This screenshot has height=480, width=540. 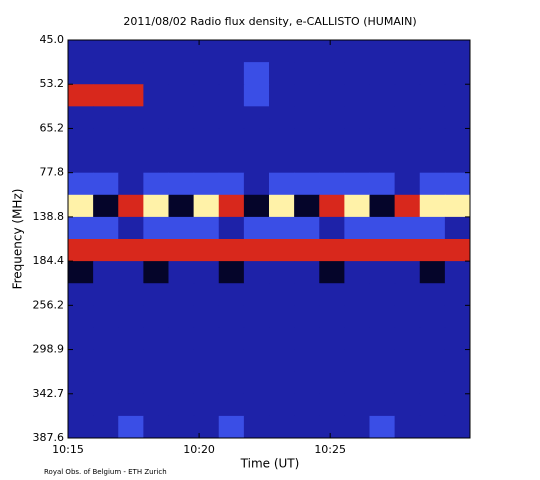 I want to click on y-tick-label: 256.2, so click(x=49, y=304).